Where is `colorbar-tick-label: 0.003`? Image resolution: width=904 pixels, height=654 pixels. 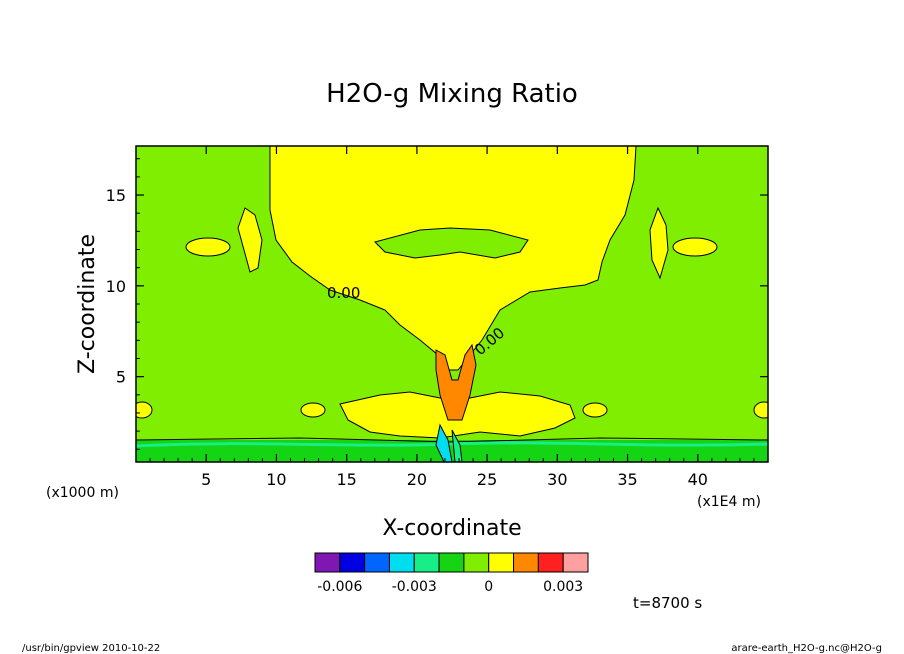
colorbar-tick-label: 0.003 is located at coordinates (563, 587).